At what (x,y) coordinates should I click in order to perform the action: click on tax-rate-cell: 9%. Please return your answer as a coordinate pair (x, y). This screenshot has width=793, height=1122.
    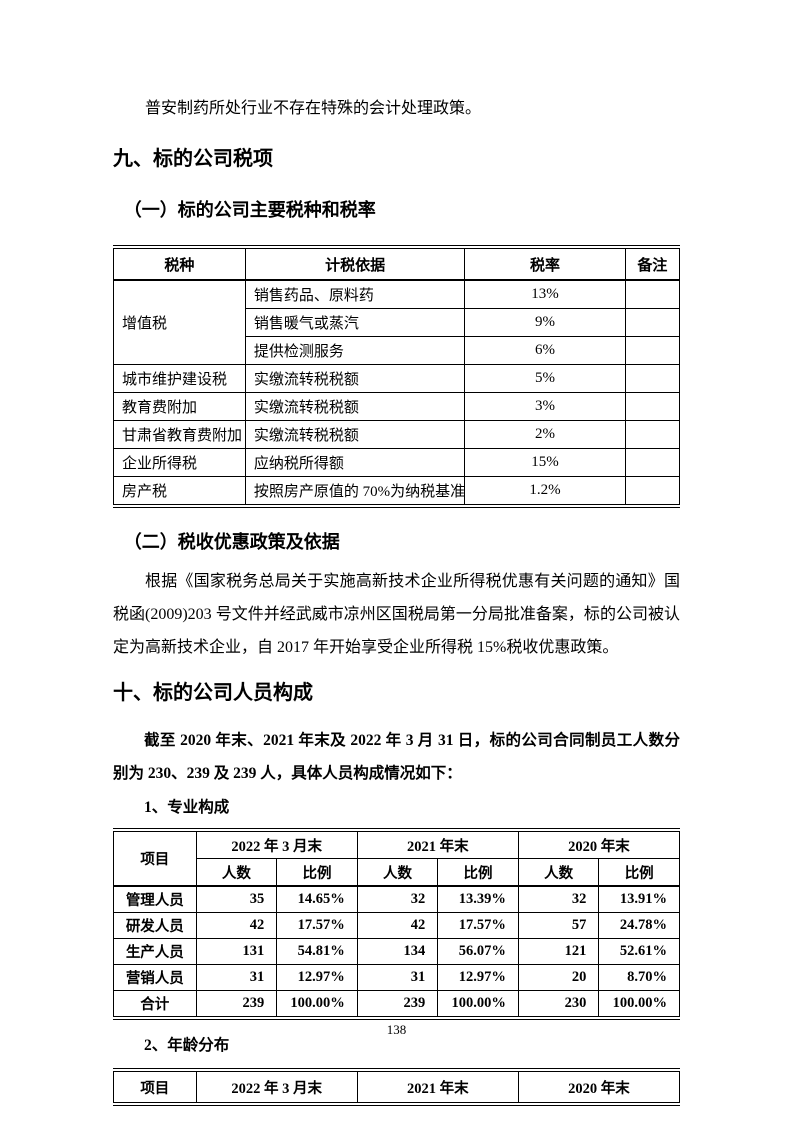
    Looking at the image, I should click on (545, 322).